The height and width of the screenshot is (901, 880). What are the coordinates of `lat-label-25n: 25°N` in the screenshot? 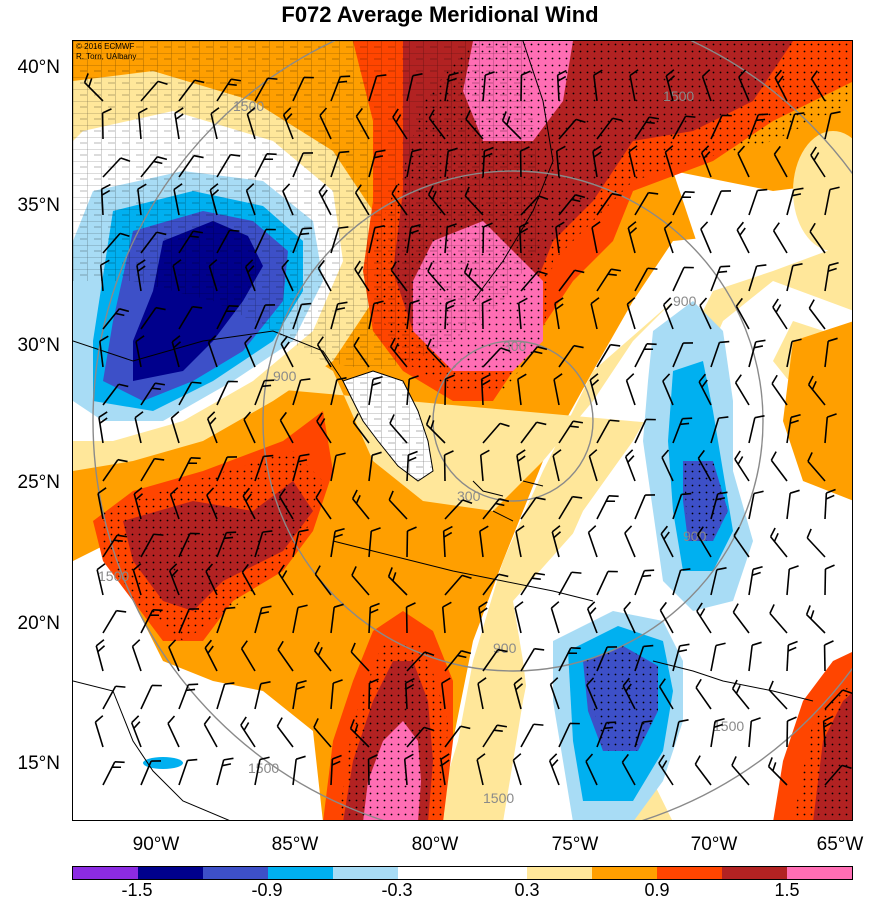 It's located at (30, 483).